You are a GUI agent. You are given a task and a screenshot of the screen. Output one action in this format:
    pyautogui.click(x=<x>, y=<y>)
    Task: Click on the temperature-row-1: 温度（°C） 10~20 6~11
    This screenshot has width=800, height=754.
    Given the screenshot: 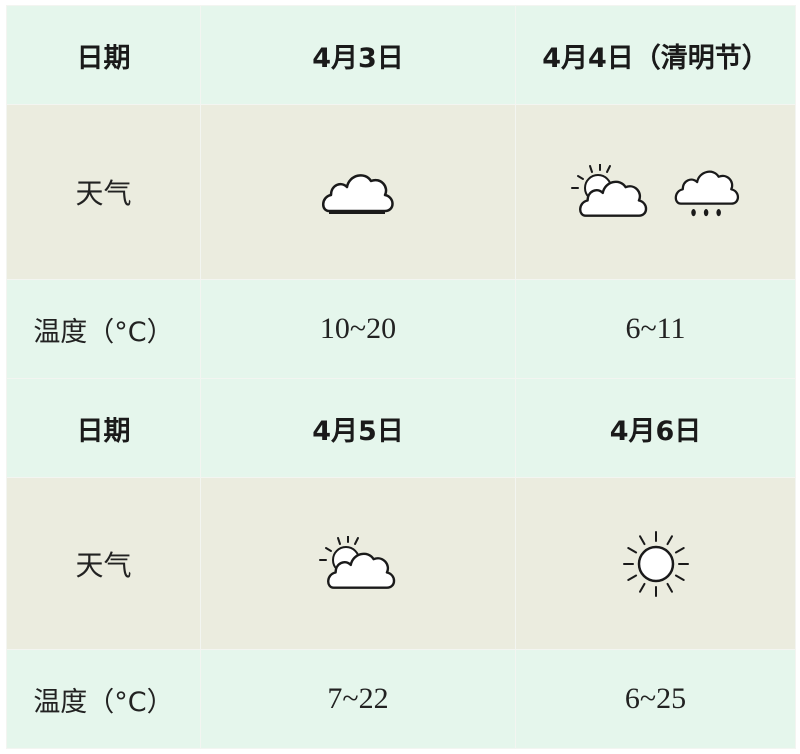 What is the action you would take?
    pyautogui.click(x=401, y=329)
    